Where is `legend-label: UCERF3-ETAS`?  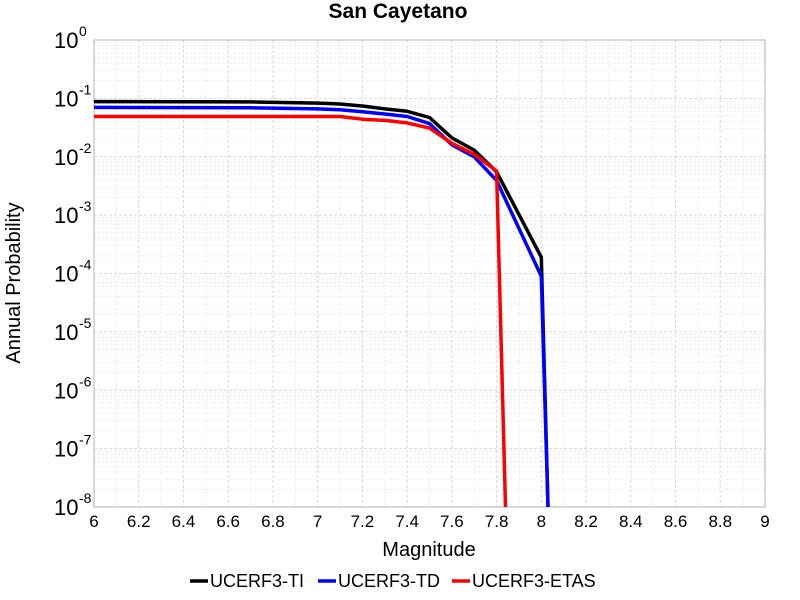 legend-label: UCERF3-ETAS is located at coordinates (534, 581).